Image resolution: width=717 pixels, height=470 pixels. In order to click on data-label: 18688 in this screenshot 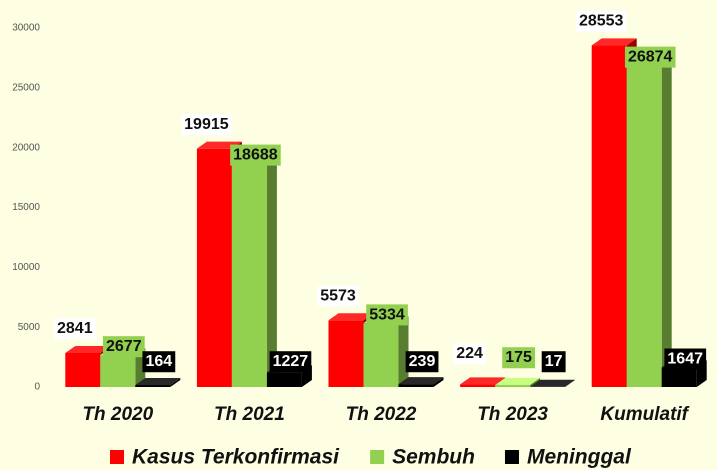, I will do `click(255, 155)`.